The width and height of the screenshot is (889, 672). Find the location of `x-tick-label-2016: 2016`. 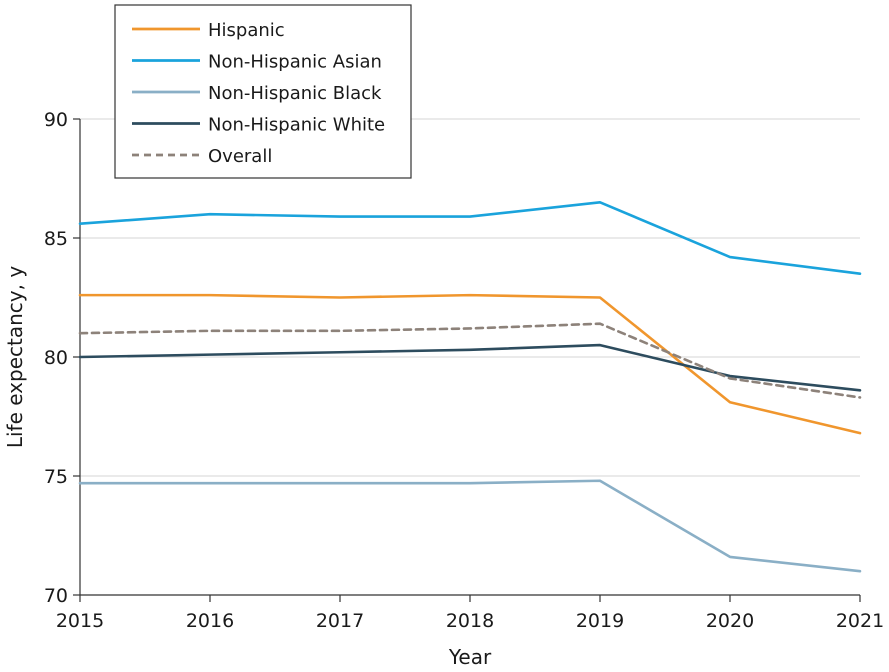

x-tick-label-2016: 2016 is located at coordinates (210, 621).